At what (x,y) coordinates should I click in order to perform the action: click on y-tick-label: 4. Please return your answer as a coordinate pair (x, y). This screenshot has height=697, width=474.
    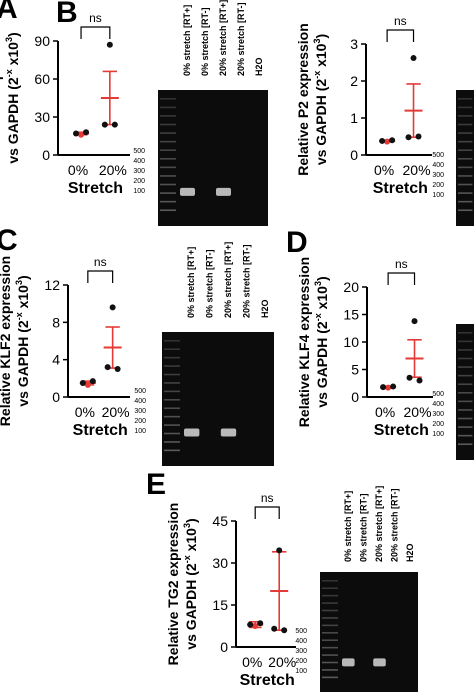
    Looking at the image, I should click on (56, 360).